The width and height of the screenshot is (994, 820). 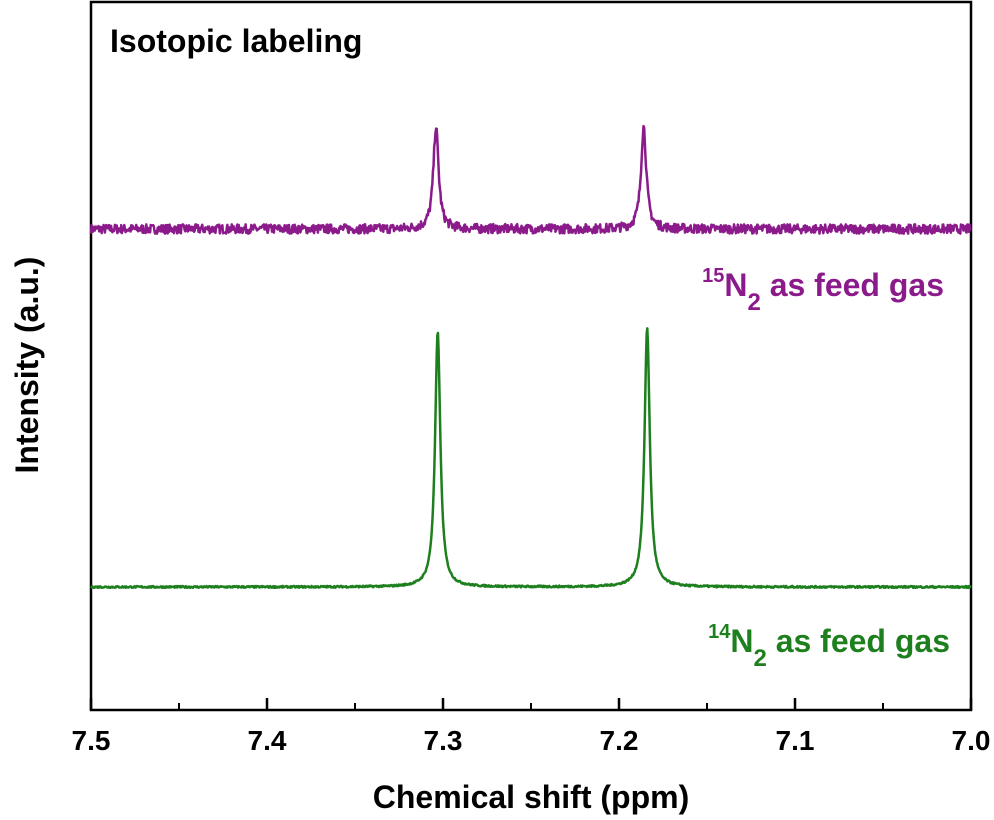 What do you see at coordinates (27, 365) in the screenshot?
I see `y-axis-label: Intensity (a.u.)` at bounding box center [27, 365].